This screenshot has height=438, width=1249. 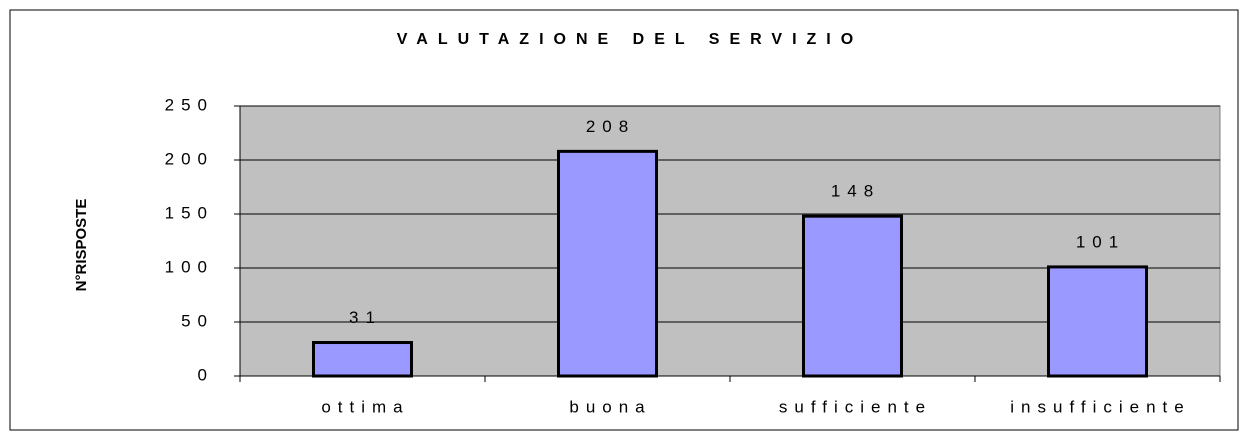 What do you see at coordinates (610, 126) in the screenshot?
I see `data-label: 208` at bounding box center [610, 126].